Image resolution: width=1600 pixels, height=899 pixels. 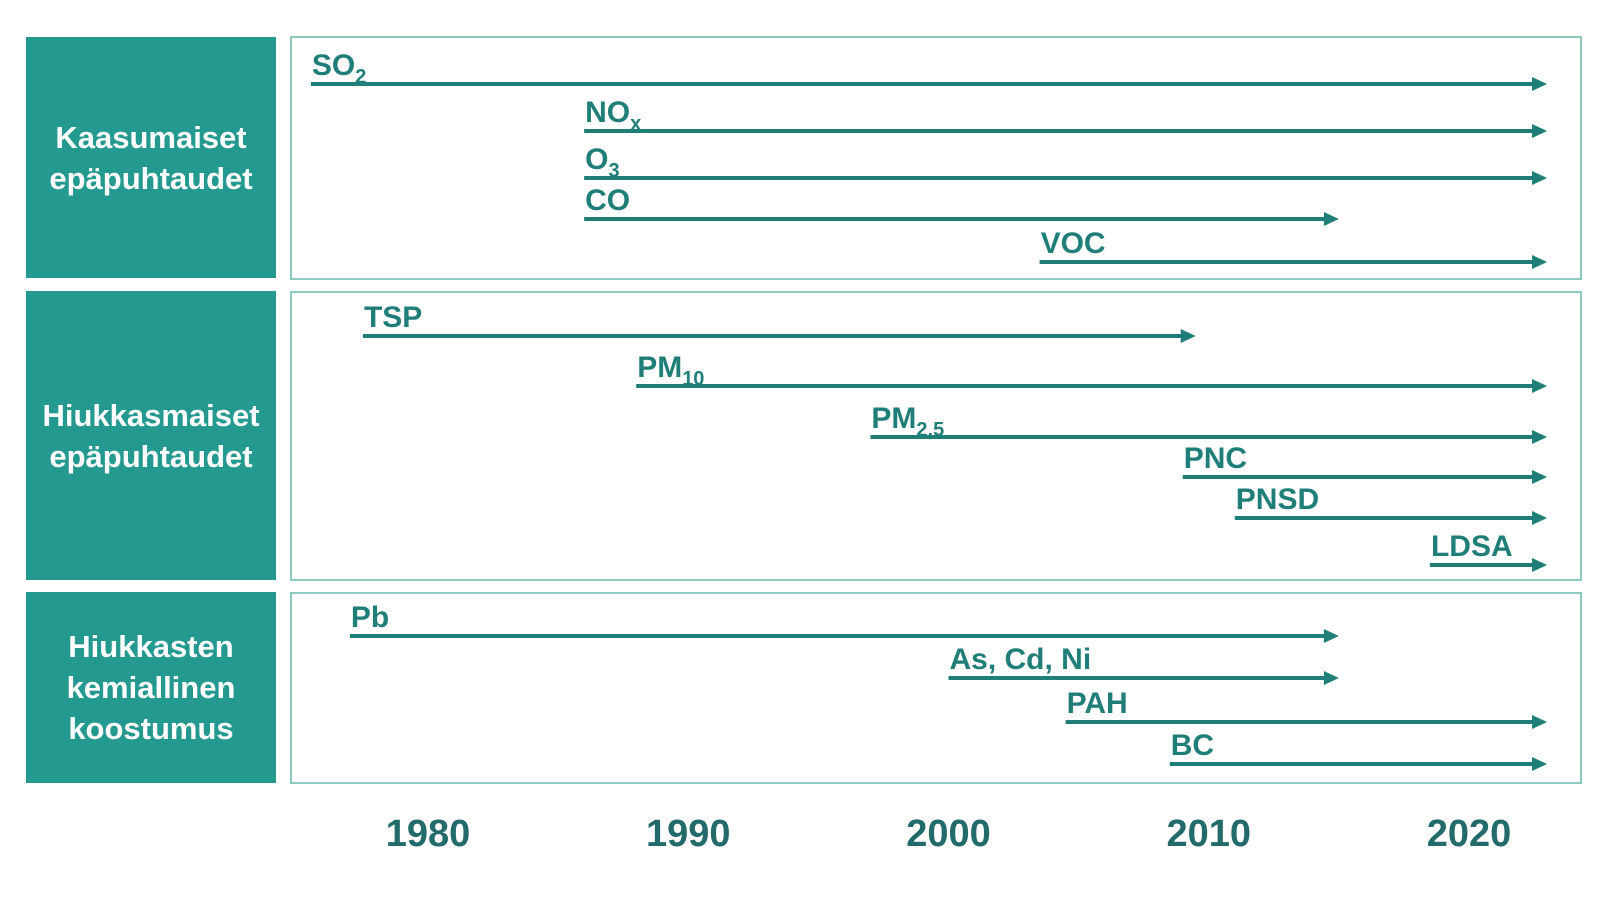 What do you see at coordinates (1306, 708) in the screenshot?
I see `timeline-series: PAH` at bounding box center [1306, 708].